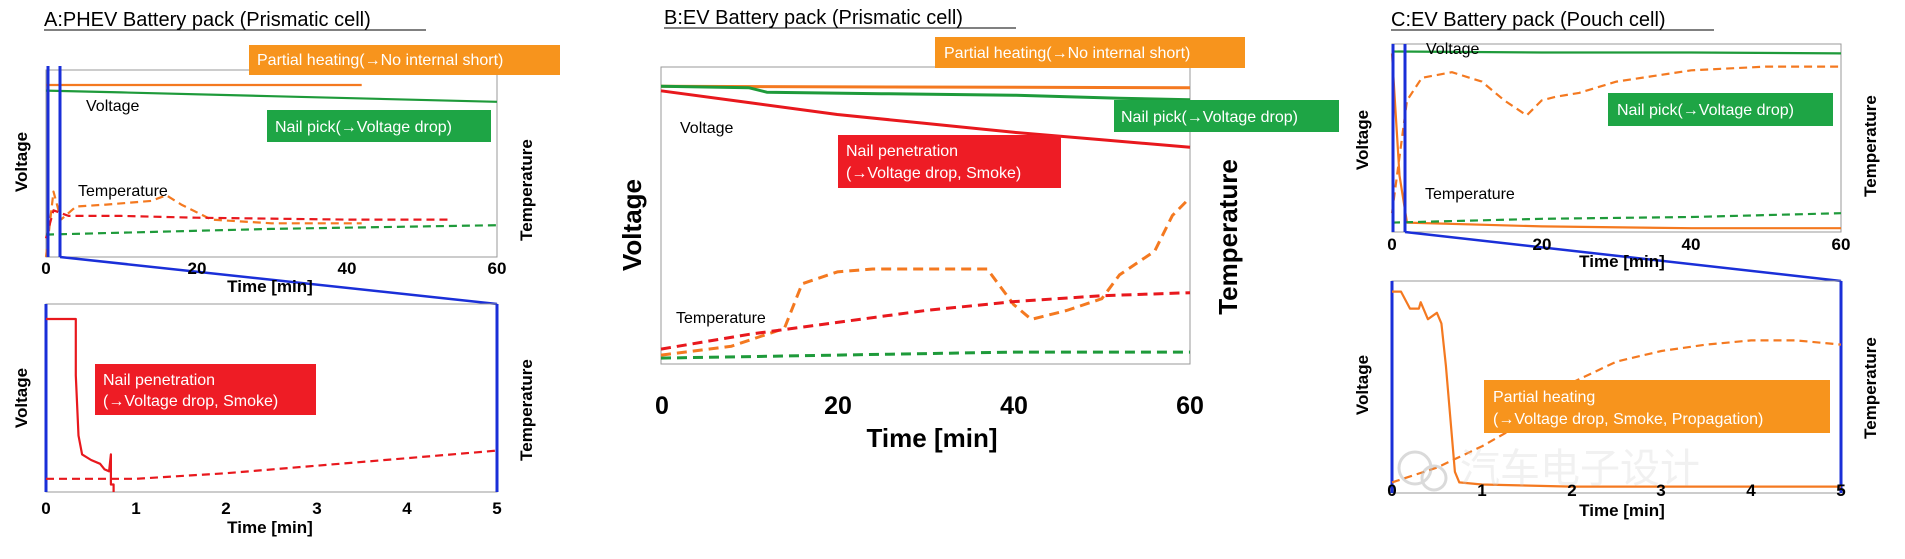 The width and height of the screenshot is (1905, 559). Describe the element at coordinates (123, 191) in the screenshot. I see `panel-a-temperature-label: Temperature` at that location.